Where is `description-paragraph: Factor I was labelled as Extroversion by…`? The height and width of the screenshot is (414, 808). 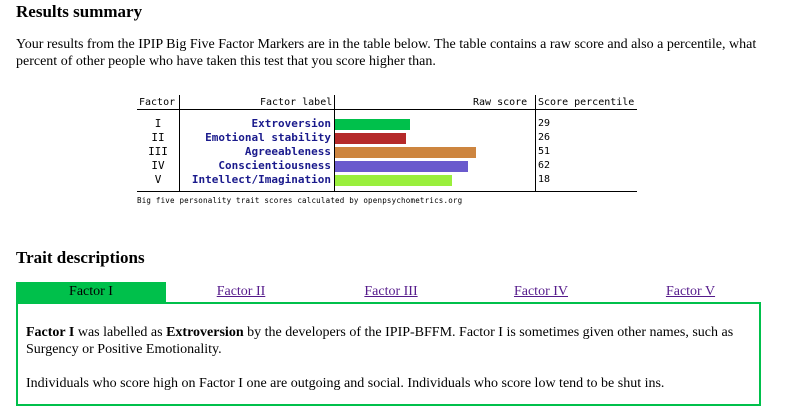 description-paragraph: Factor I was labelled as Extroversion by… is located at coordinates (388, 341).